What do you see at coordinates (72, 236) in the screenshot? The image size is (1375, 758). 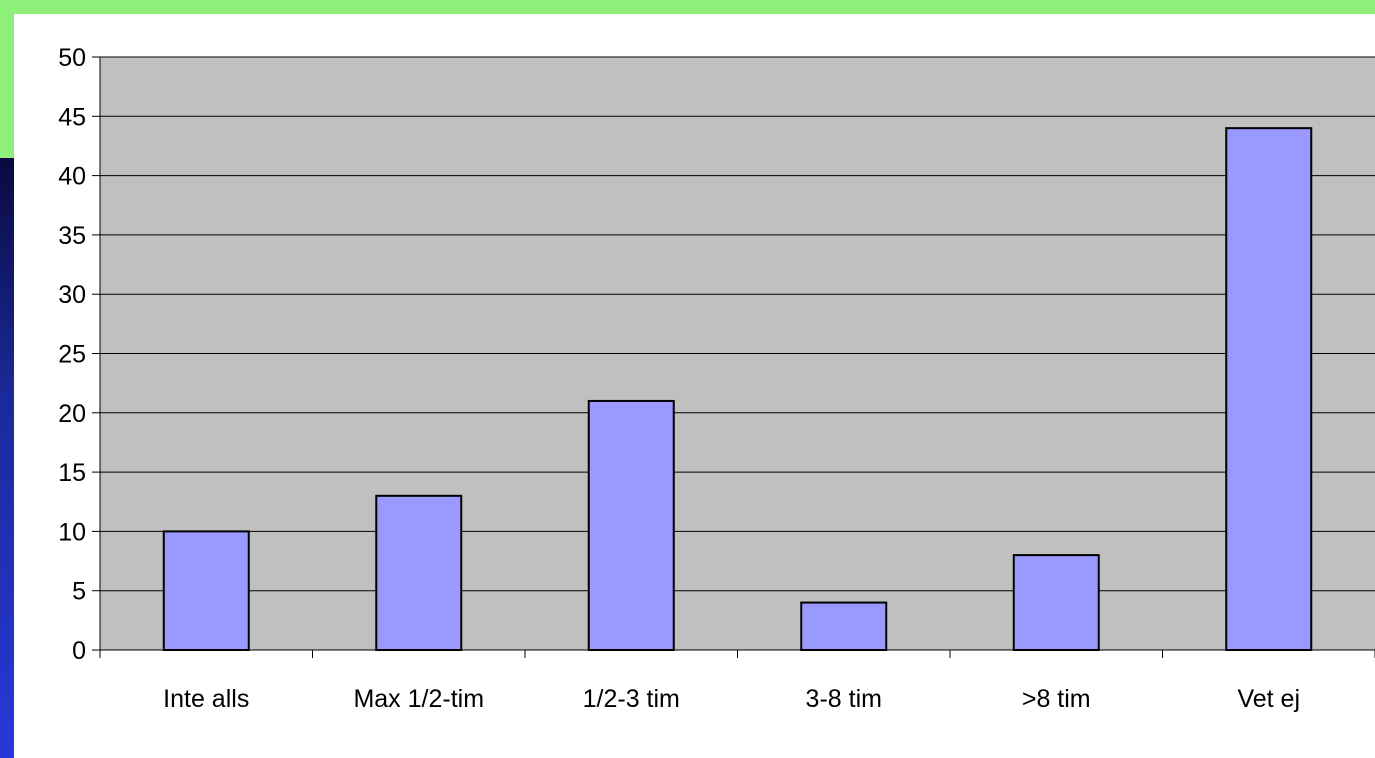 I see `y-tick-label: 35` at bounding box center [72, 236].